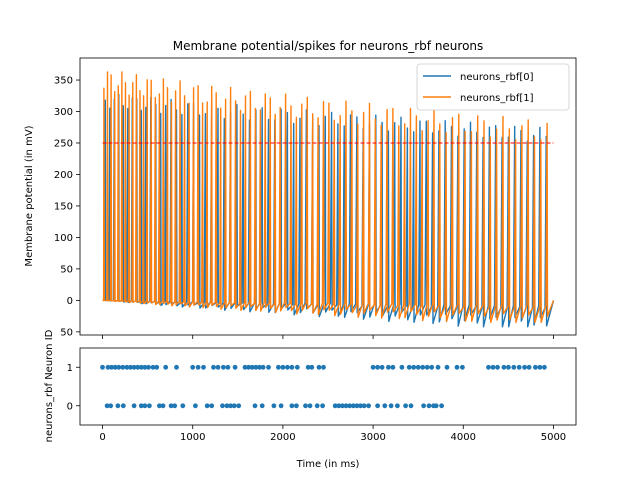 The width and height of the screenshot is (640, 480). What do you see at coordinates (66, 332) in the screenshot?
I see `potential-y-tick-label-0: 50` at bounding box center [66, 332].